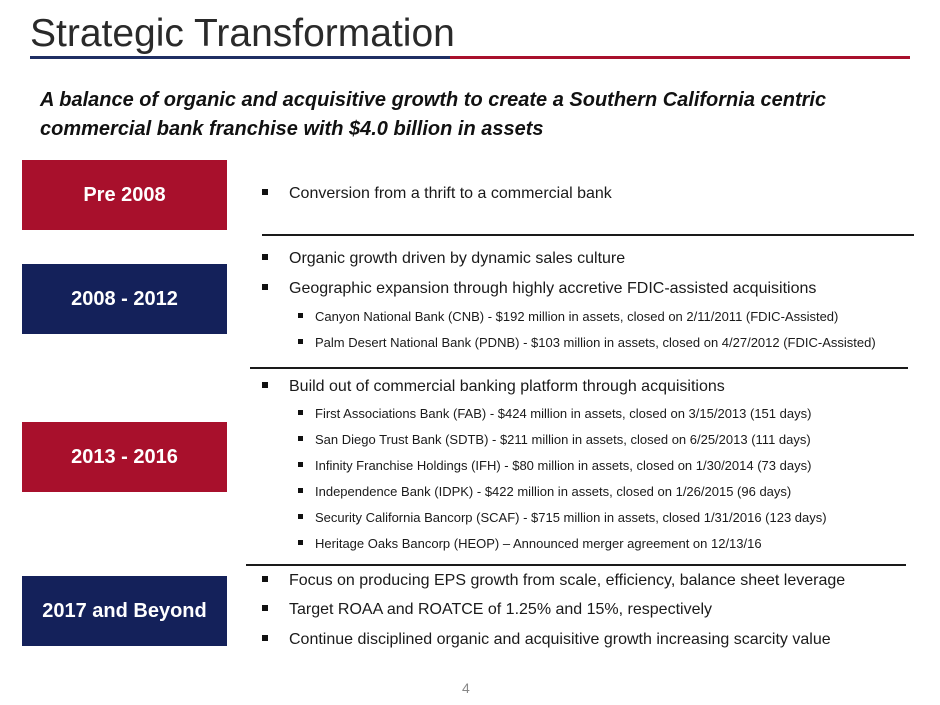  I want to click on slide-title: Strategic Transformation, so click(242, 33).